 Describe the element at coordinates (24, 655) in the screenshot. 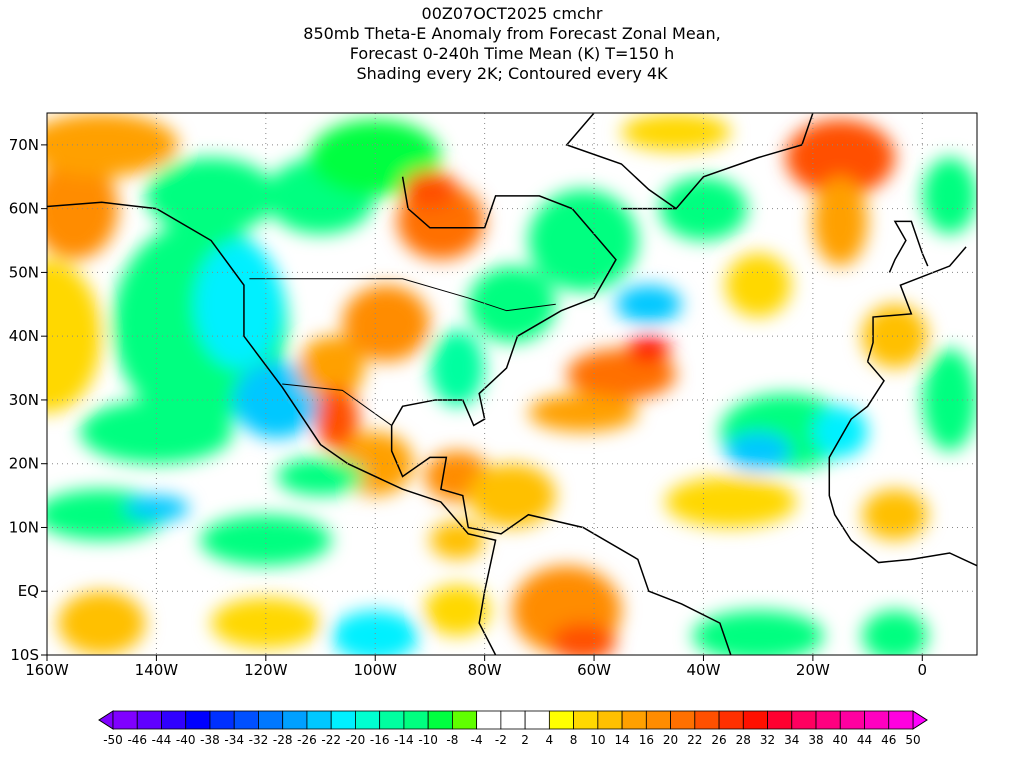

I see `y-tick-label: 10S` at that location.